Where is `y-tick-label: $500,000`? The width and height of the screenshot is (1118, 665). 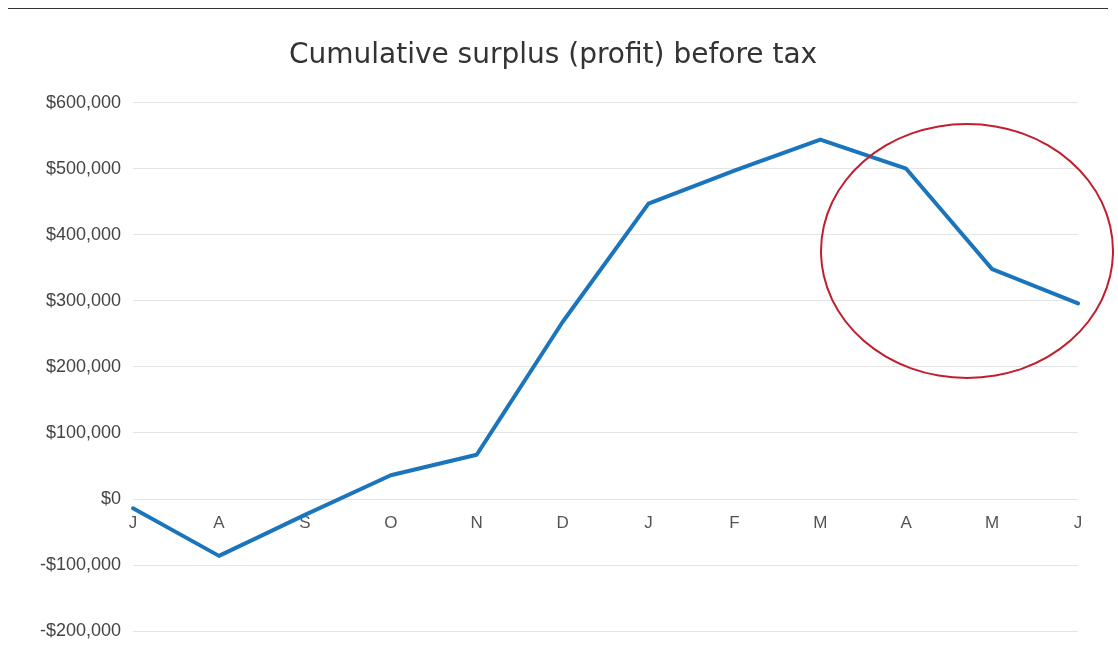 y-tick-label: $500,000 is located at coordinates (83, 167).